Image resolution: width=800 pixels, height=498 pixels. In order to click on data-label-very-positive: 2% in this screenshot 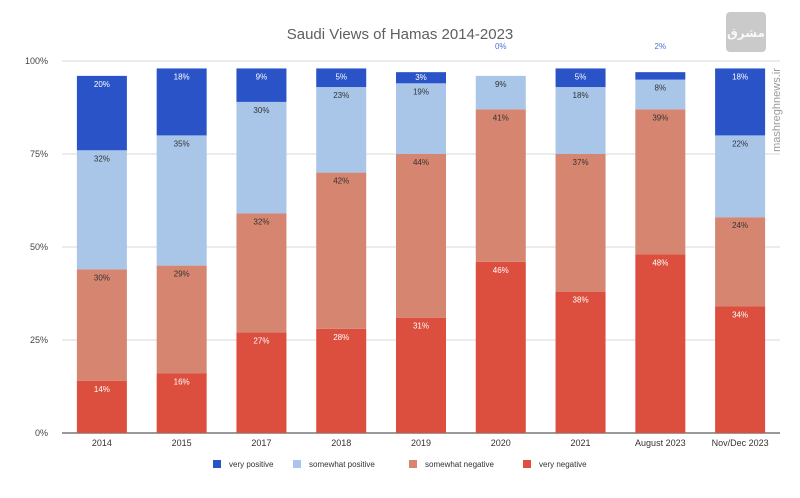, I will do `click(661, 46)`.